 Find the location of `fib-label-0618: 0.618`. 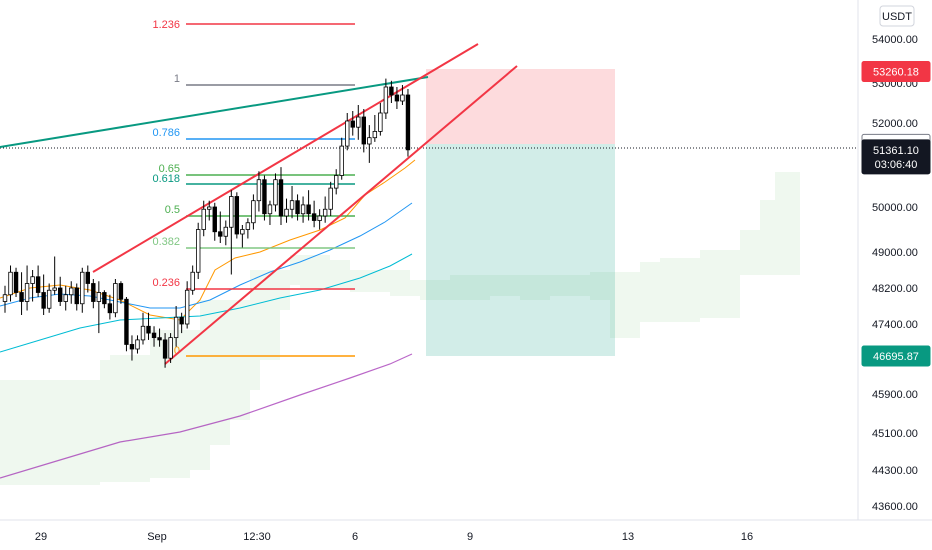

fib-label-0618: 0.618 is located at coordinates (166, 179).